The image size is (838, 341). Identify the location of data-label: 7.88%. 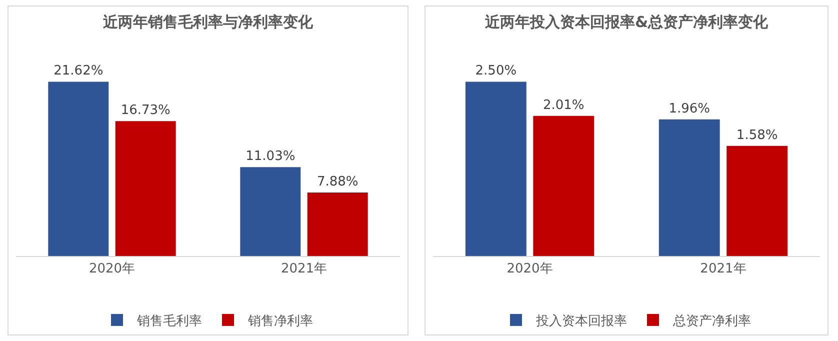
(337, 182).